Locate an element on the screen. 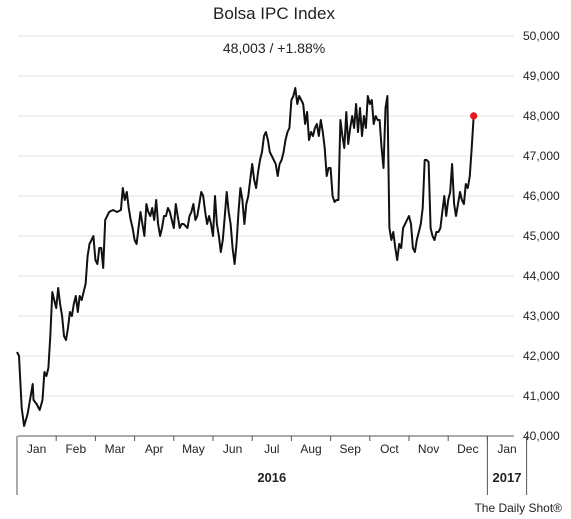 The width and height of the screenshot is (571, 519). y-tick-label: 40,000 is located at coordinates (541, 436).